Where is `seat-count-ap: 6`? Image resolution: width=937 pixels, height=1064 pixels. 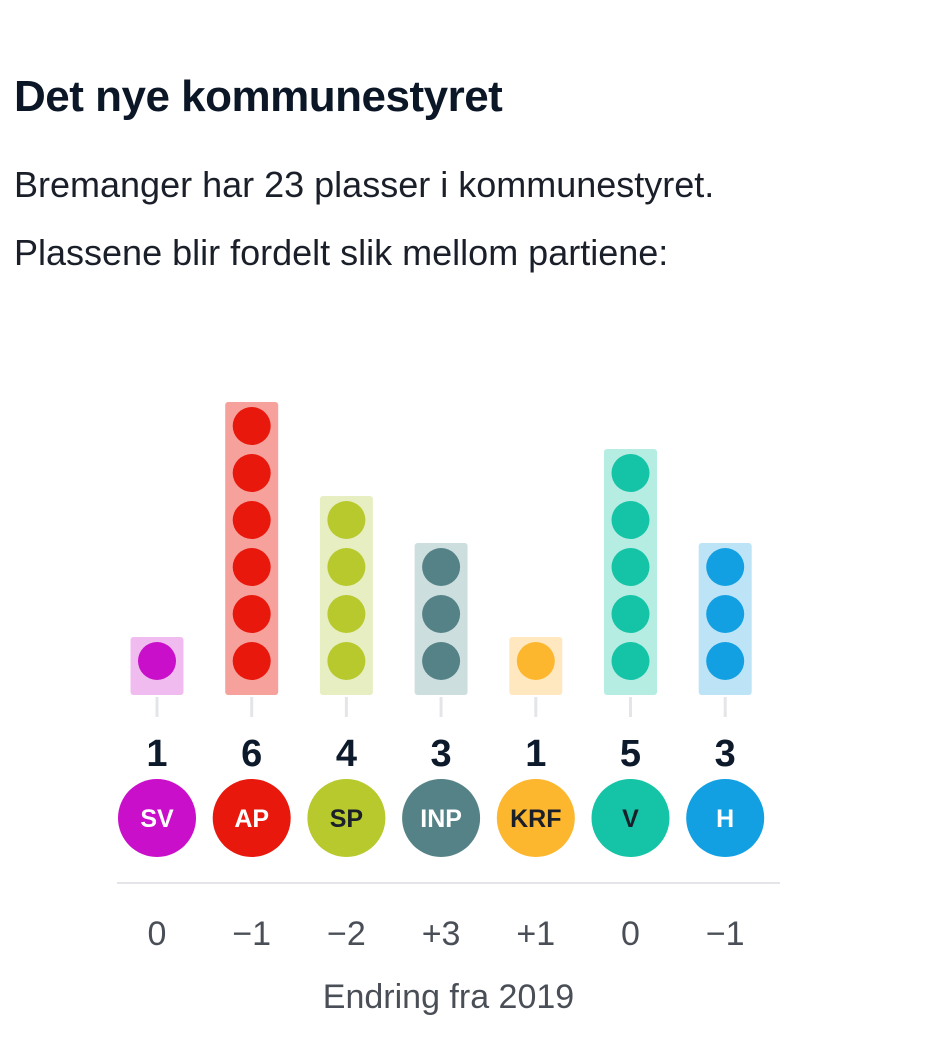 seat-count-ap: 6 is located at coordinates (251, 754).